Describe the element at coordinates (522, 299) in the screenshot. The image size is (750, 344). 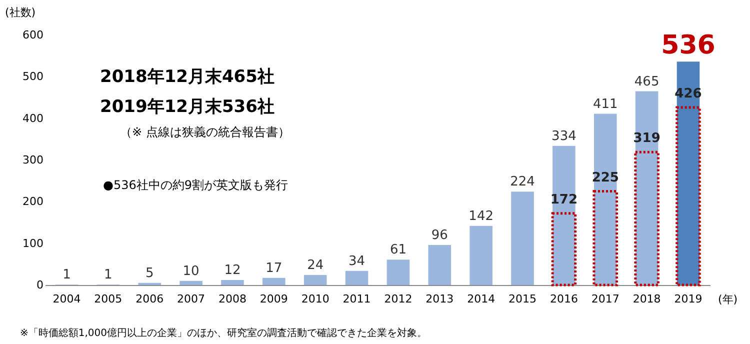
I see `x-tick-label: 2015` at that location.